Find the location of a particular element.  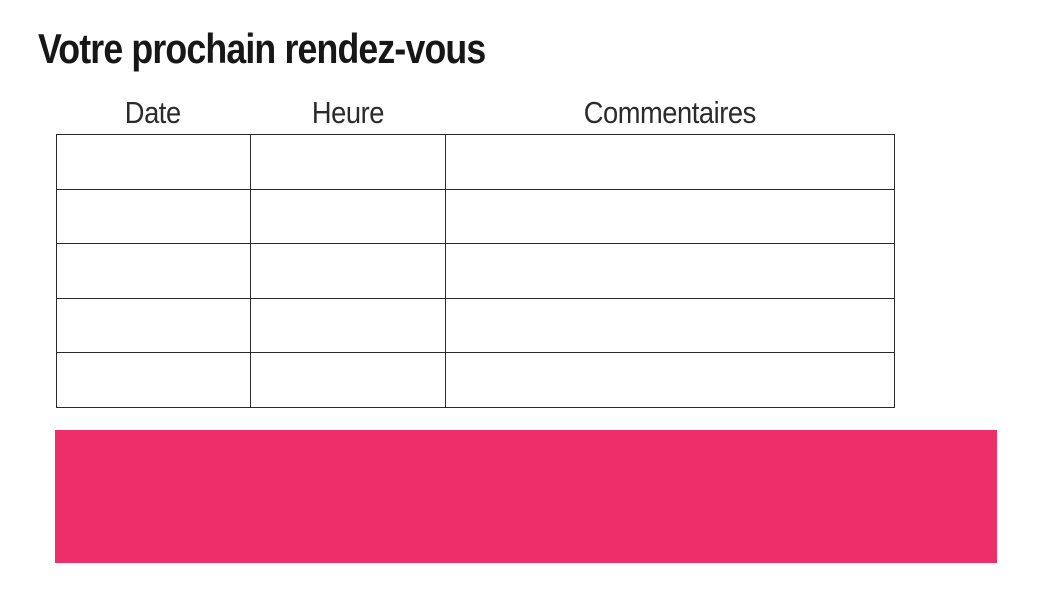

column-header-commentaires-label: Commentaires is located at coordinates (669, 112).